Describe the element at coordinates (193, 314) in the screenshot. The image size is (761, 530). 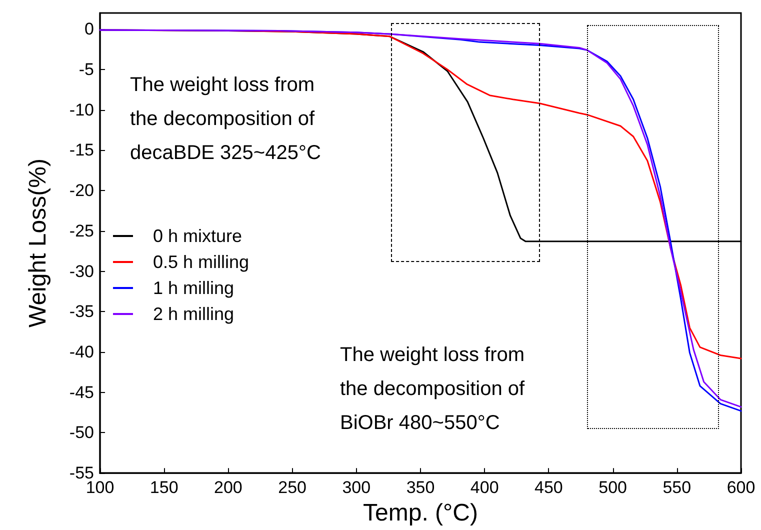
I see `legend-label: 2 h milling` at that location.